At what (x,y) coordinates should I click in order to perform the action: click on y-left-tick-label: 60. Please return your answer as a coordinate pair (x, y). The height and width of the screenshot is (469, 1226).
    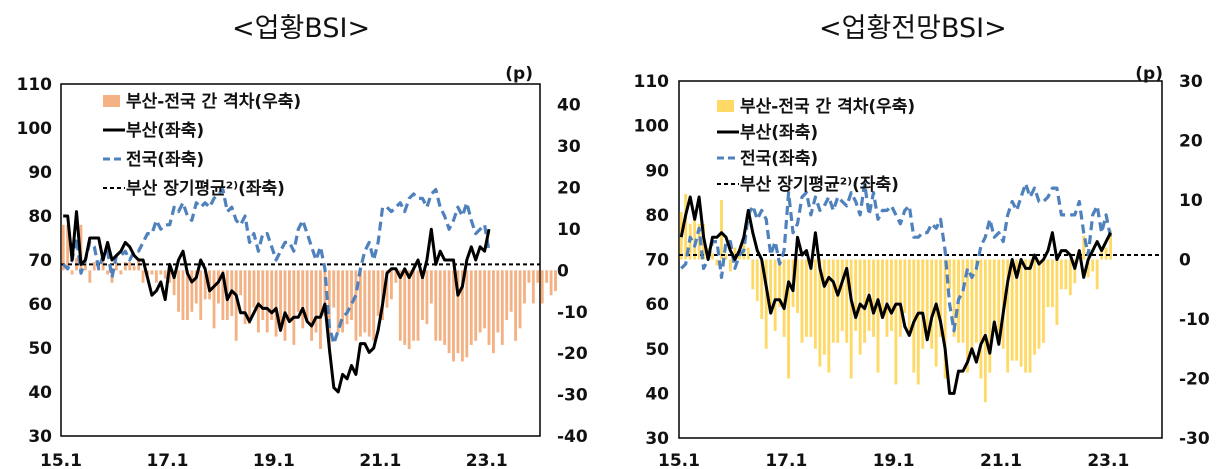
    Looking at the image, I should click on (657, 305).